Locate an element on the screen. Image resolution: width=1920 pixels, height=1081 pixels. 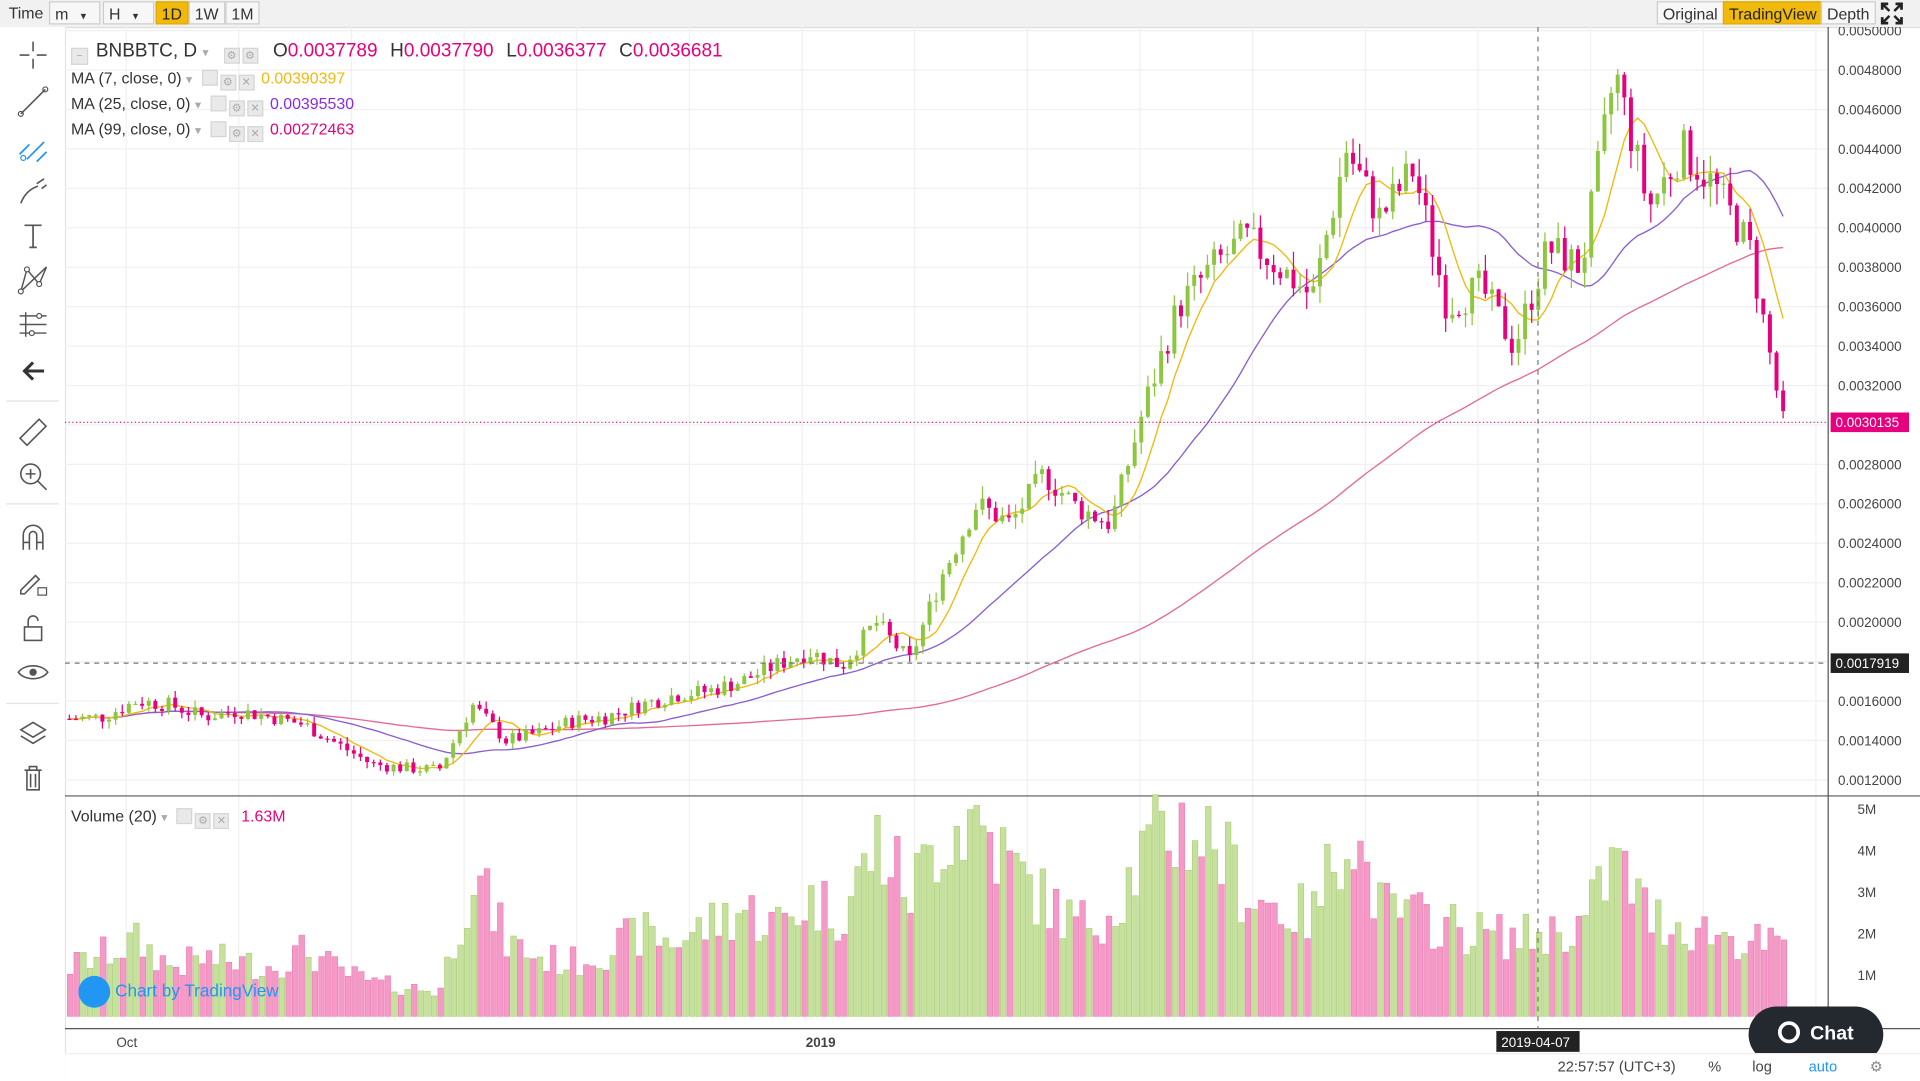
prediction-icon is located at coordinates (33, 324).